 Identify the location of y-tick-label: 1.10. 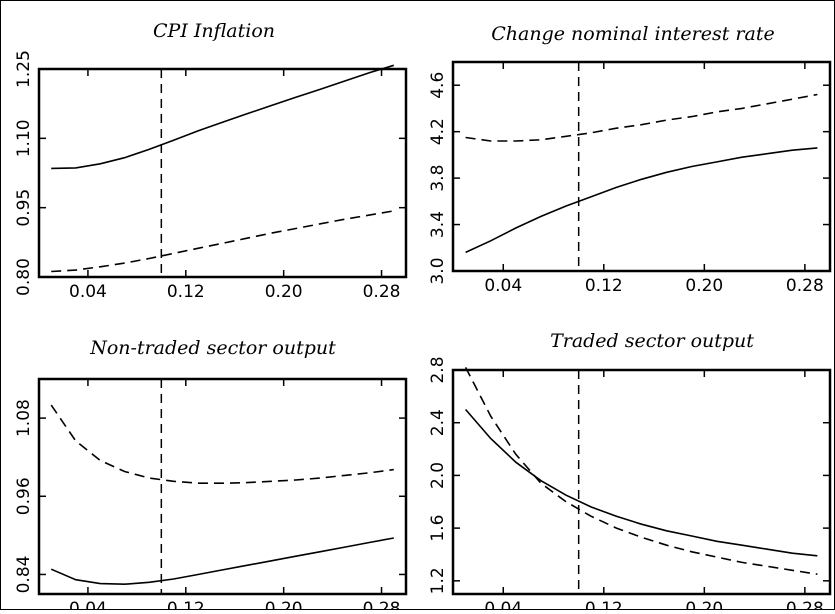
(24, 138).